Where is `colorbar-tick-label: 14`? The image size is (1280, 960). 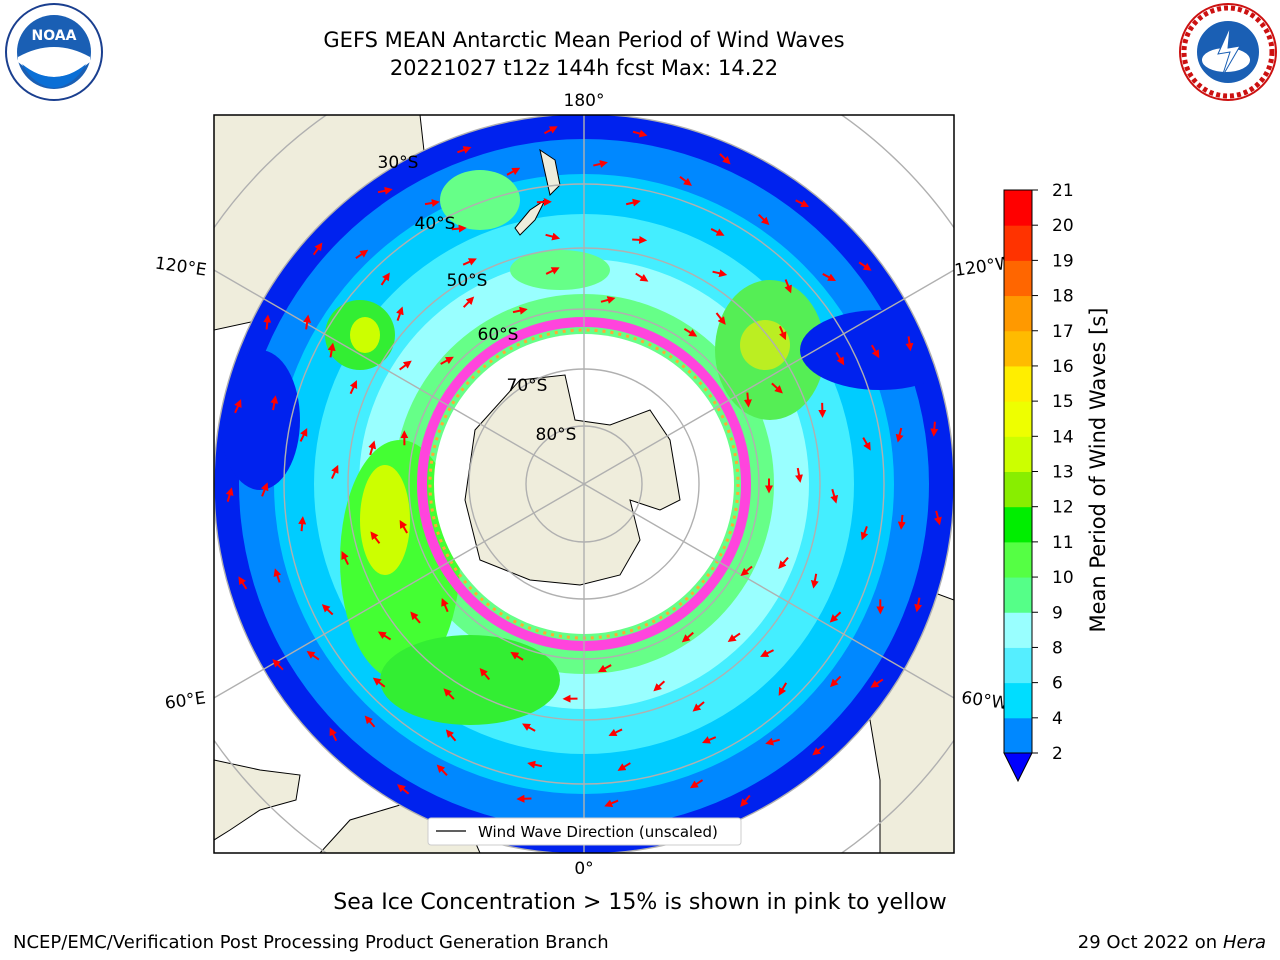
colorbar-tick-label: 14 is located at coordinates (1063, 437).